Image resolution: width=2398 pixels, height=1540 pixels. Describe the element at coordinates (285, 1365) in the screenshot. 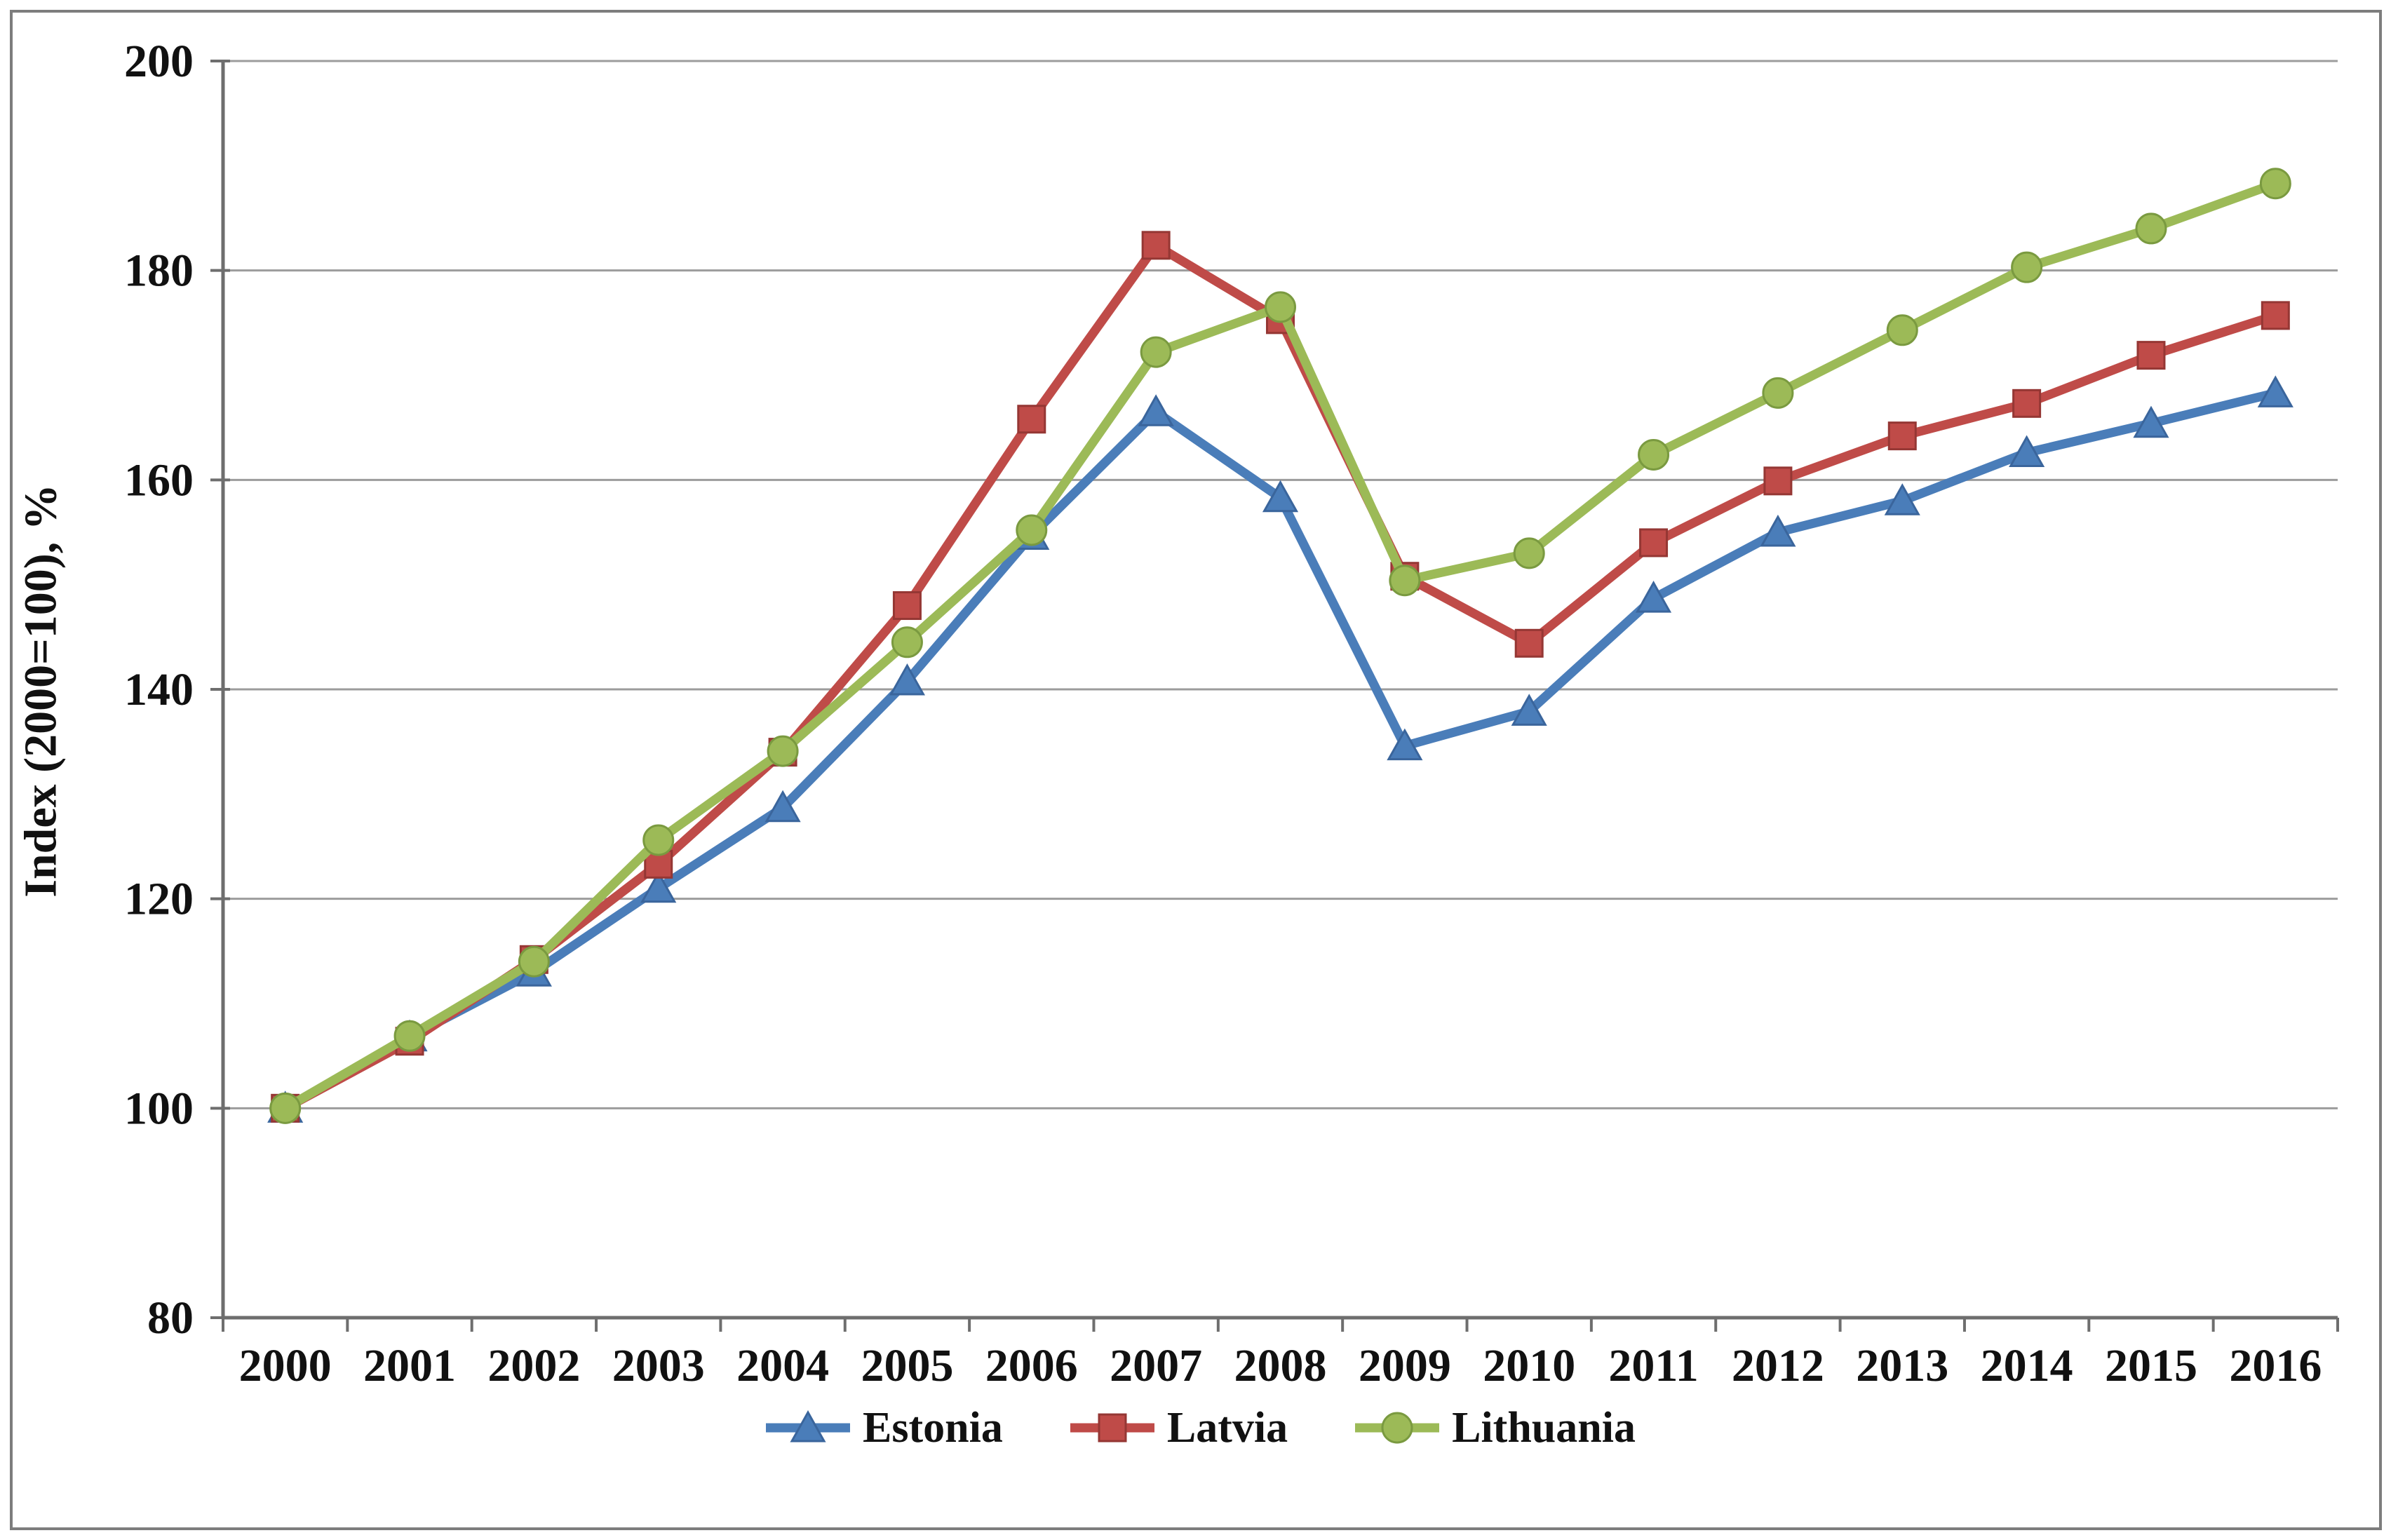

I see `x-tick-label: 2000` at that location.